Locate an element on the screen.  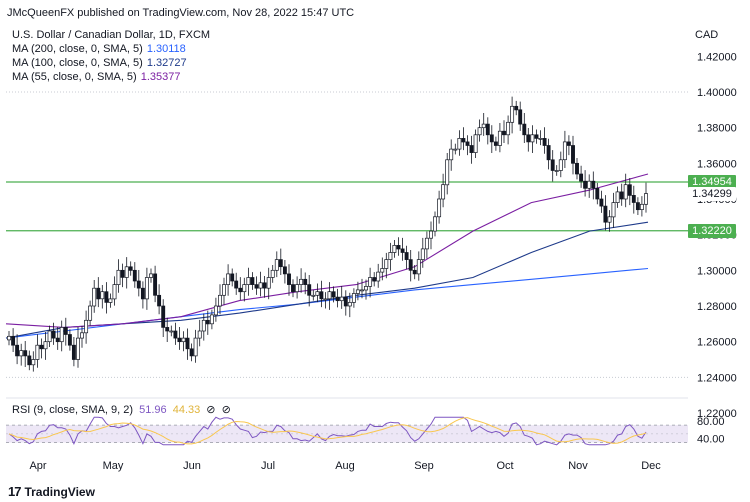
x-tick-label: Jun is located at coordinates (192, 466).